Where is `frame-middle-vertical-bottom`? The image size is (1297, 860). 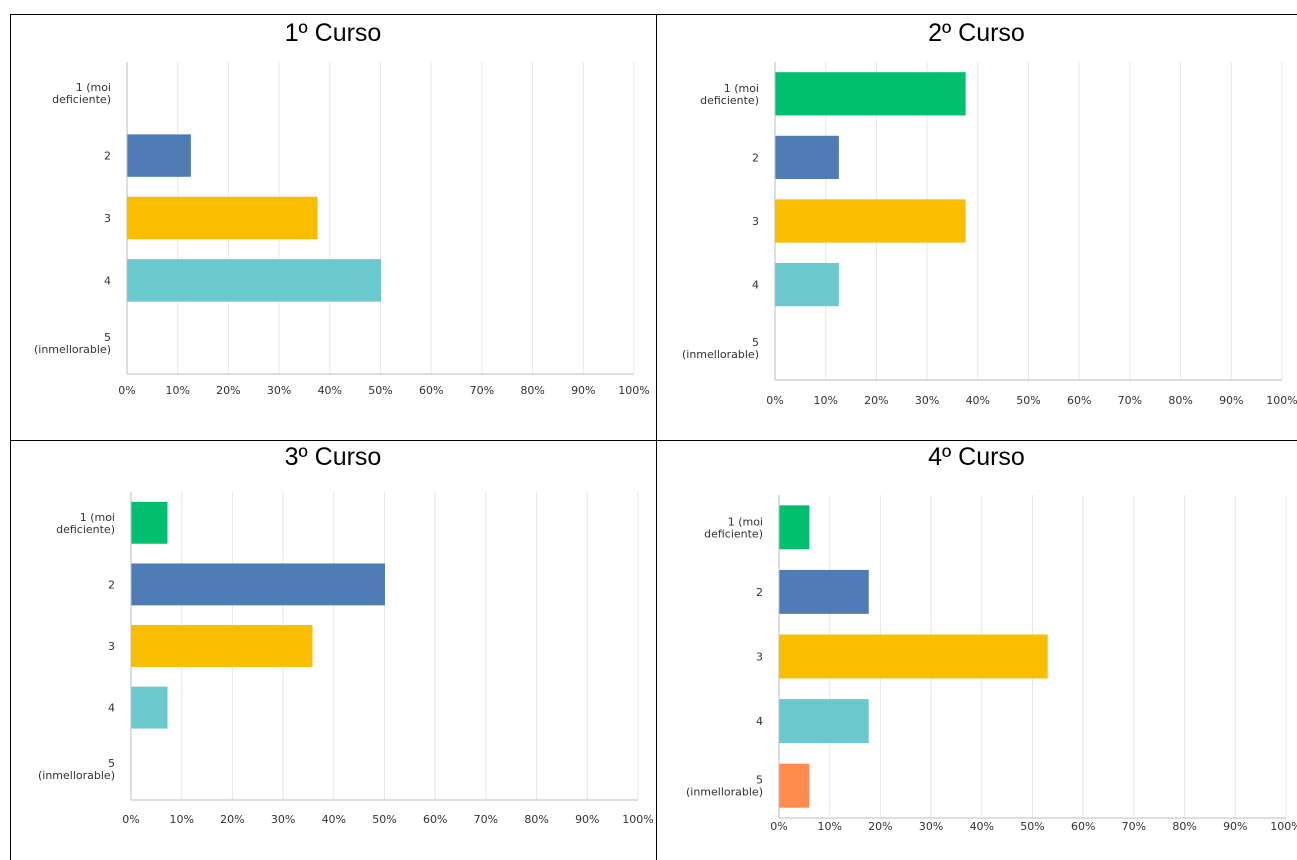
frame-middle-vertical-bottom is located at coordinates (656, 650).